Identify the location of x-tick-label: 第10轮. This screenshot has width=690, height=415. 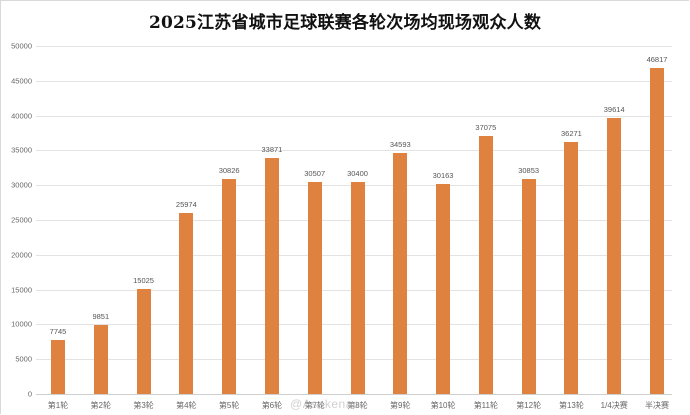
(443, 405).